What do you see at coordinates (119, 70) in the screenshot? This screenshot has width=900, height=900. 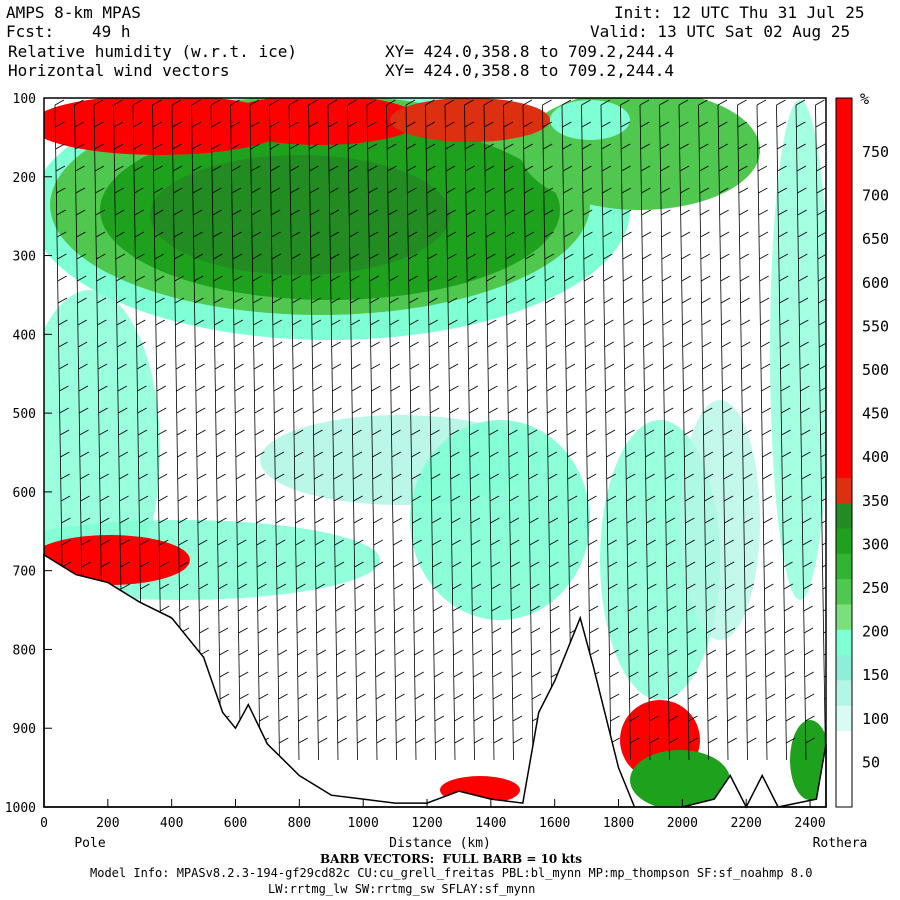 I see `field-title-wind: Horizontal wind vectors` at bounding box center [119, 70].